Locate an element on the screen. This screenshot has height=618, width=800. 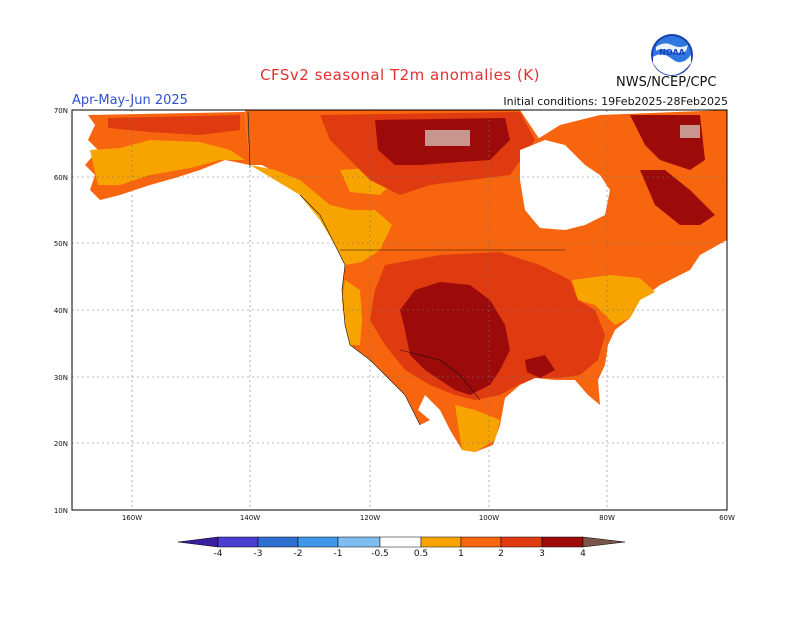
lat-label-50n: 50N is located at coordinates (61, 244).